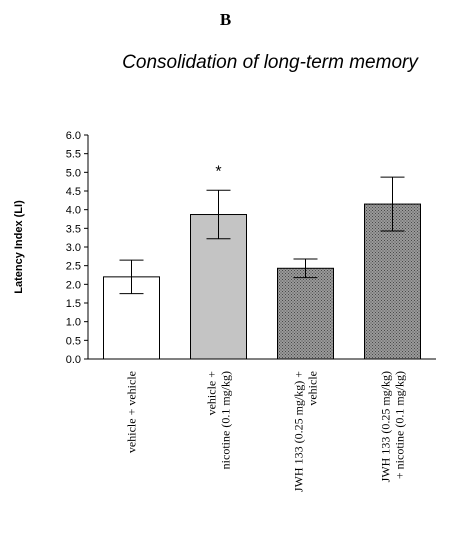 Image resolution: width=451 pixels, height=550 pixels. I want to click on y-tick-label: 1.5, so click(73, 304).